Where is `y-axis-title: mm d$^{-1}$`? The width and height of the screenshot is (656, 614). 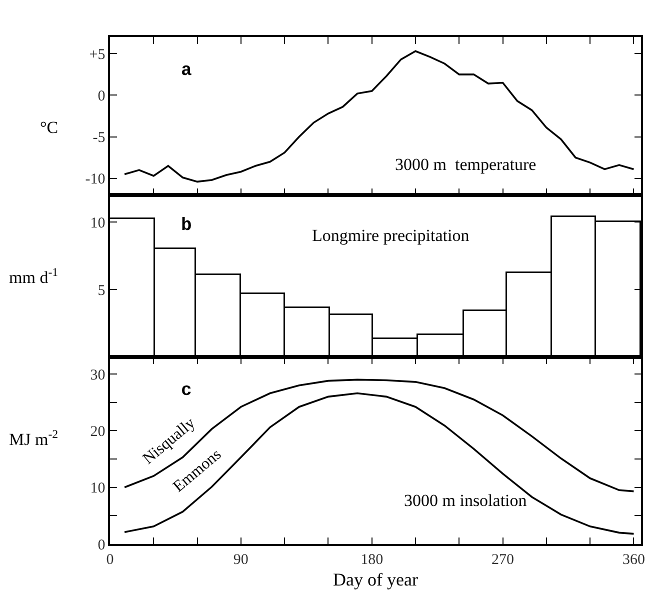
y-axis-title: mm d$^{-1}$ is located at coordinates (33, 276).